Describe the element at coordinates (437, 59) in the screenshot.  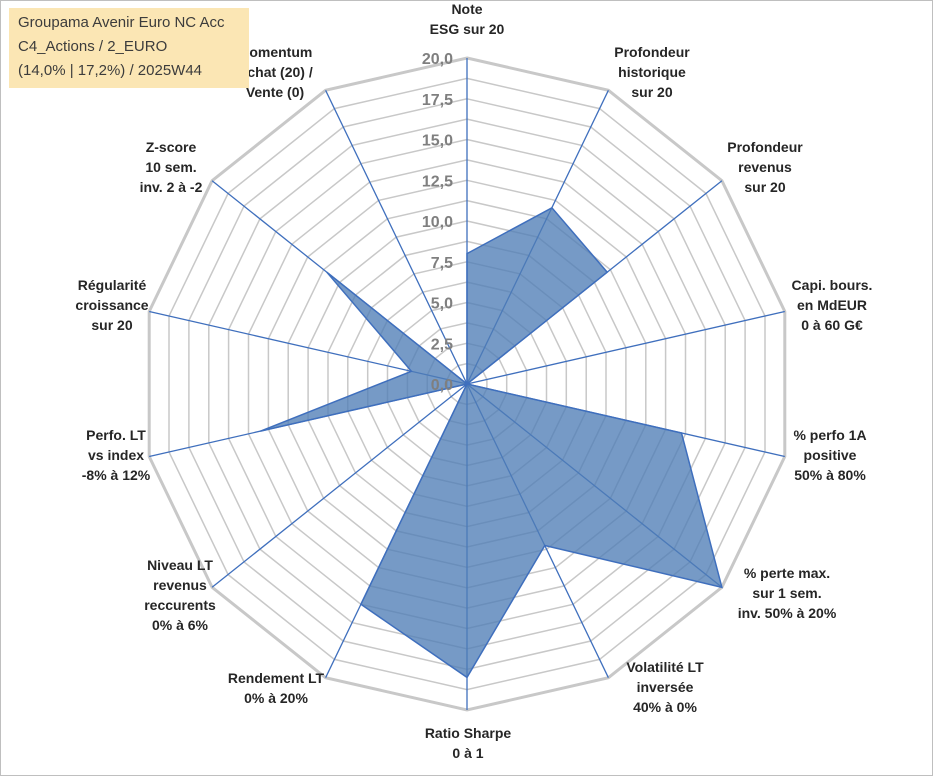
I see `tick-label: 20,0` at that location.